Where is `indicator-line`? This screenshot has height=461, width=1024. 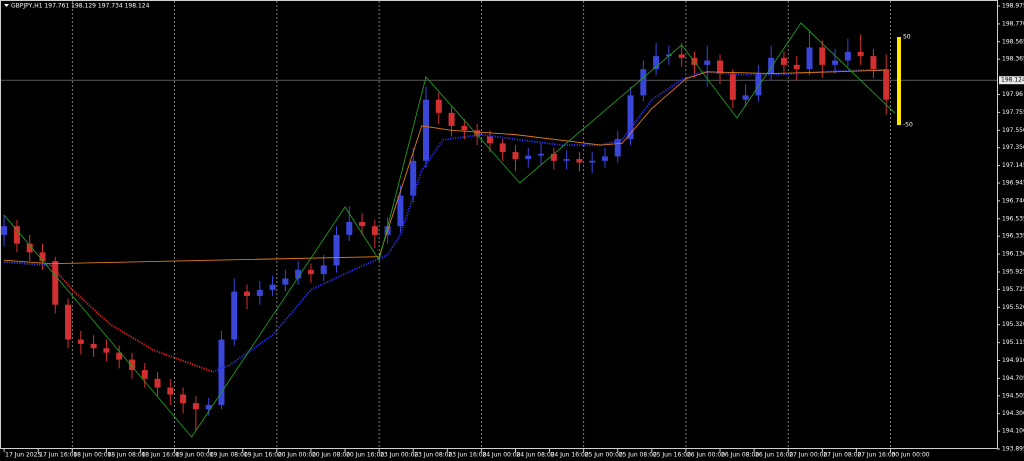
indicator-line is located at coordinates (28, 263).